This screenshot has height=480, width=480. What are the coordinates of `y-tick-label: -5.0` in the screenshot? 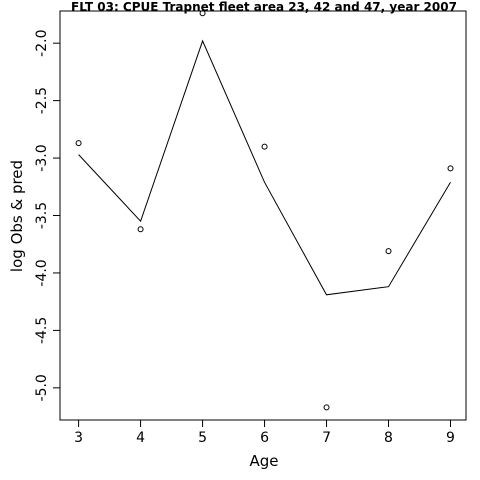 It's located at (42, 387).